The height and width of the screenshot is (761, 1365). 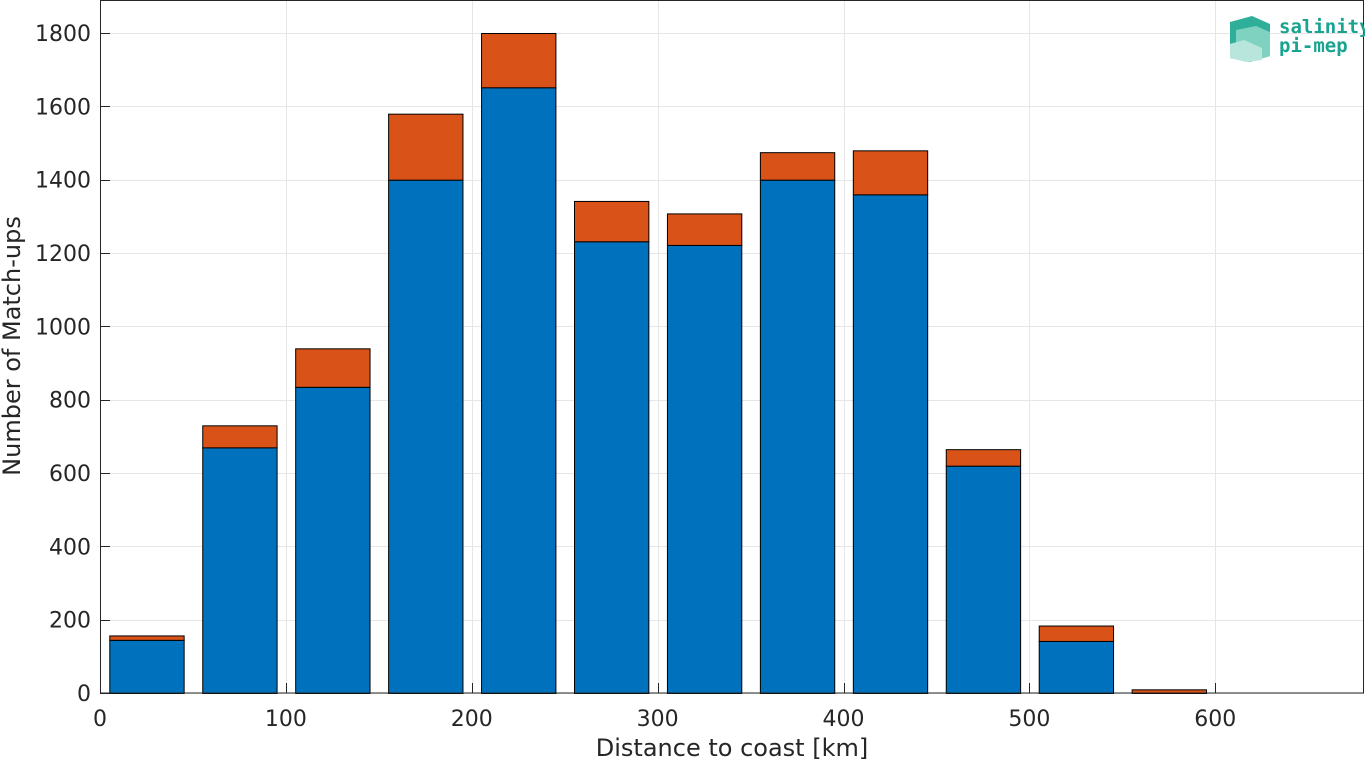 I want to click on x-axis-label: Distance to coast [km], so click(x=732, y=747).